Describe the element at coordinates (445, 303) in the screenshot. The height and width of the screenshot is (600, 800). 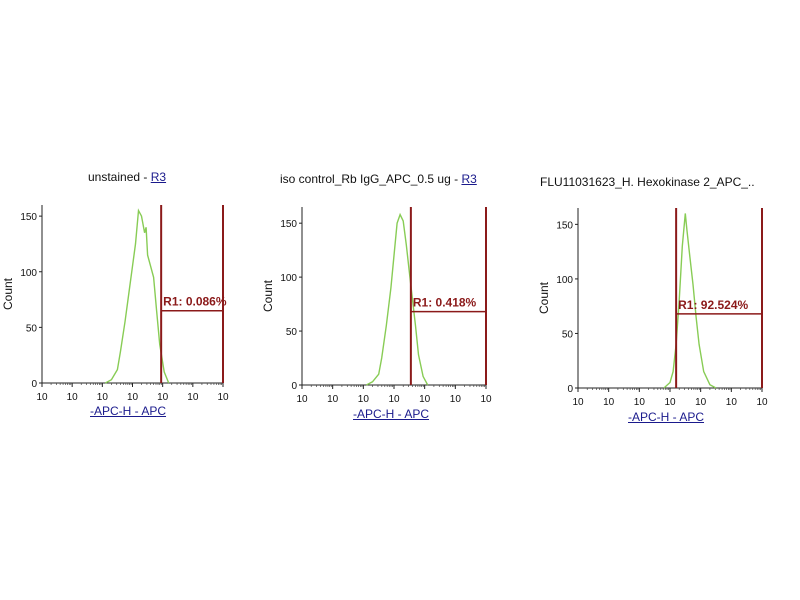
I see `gate-label: R1: 0.418%` at that location.